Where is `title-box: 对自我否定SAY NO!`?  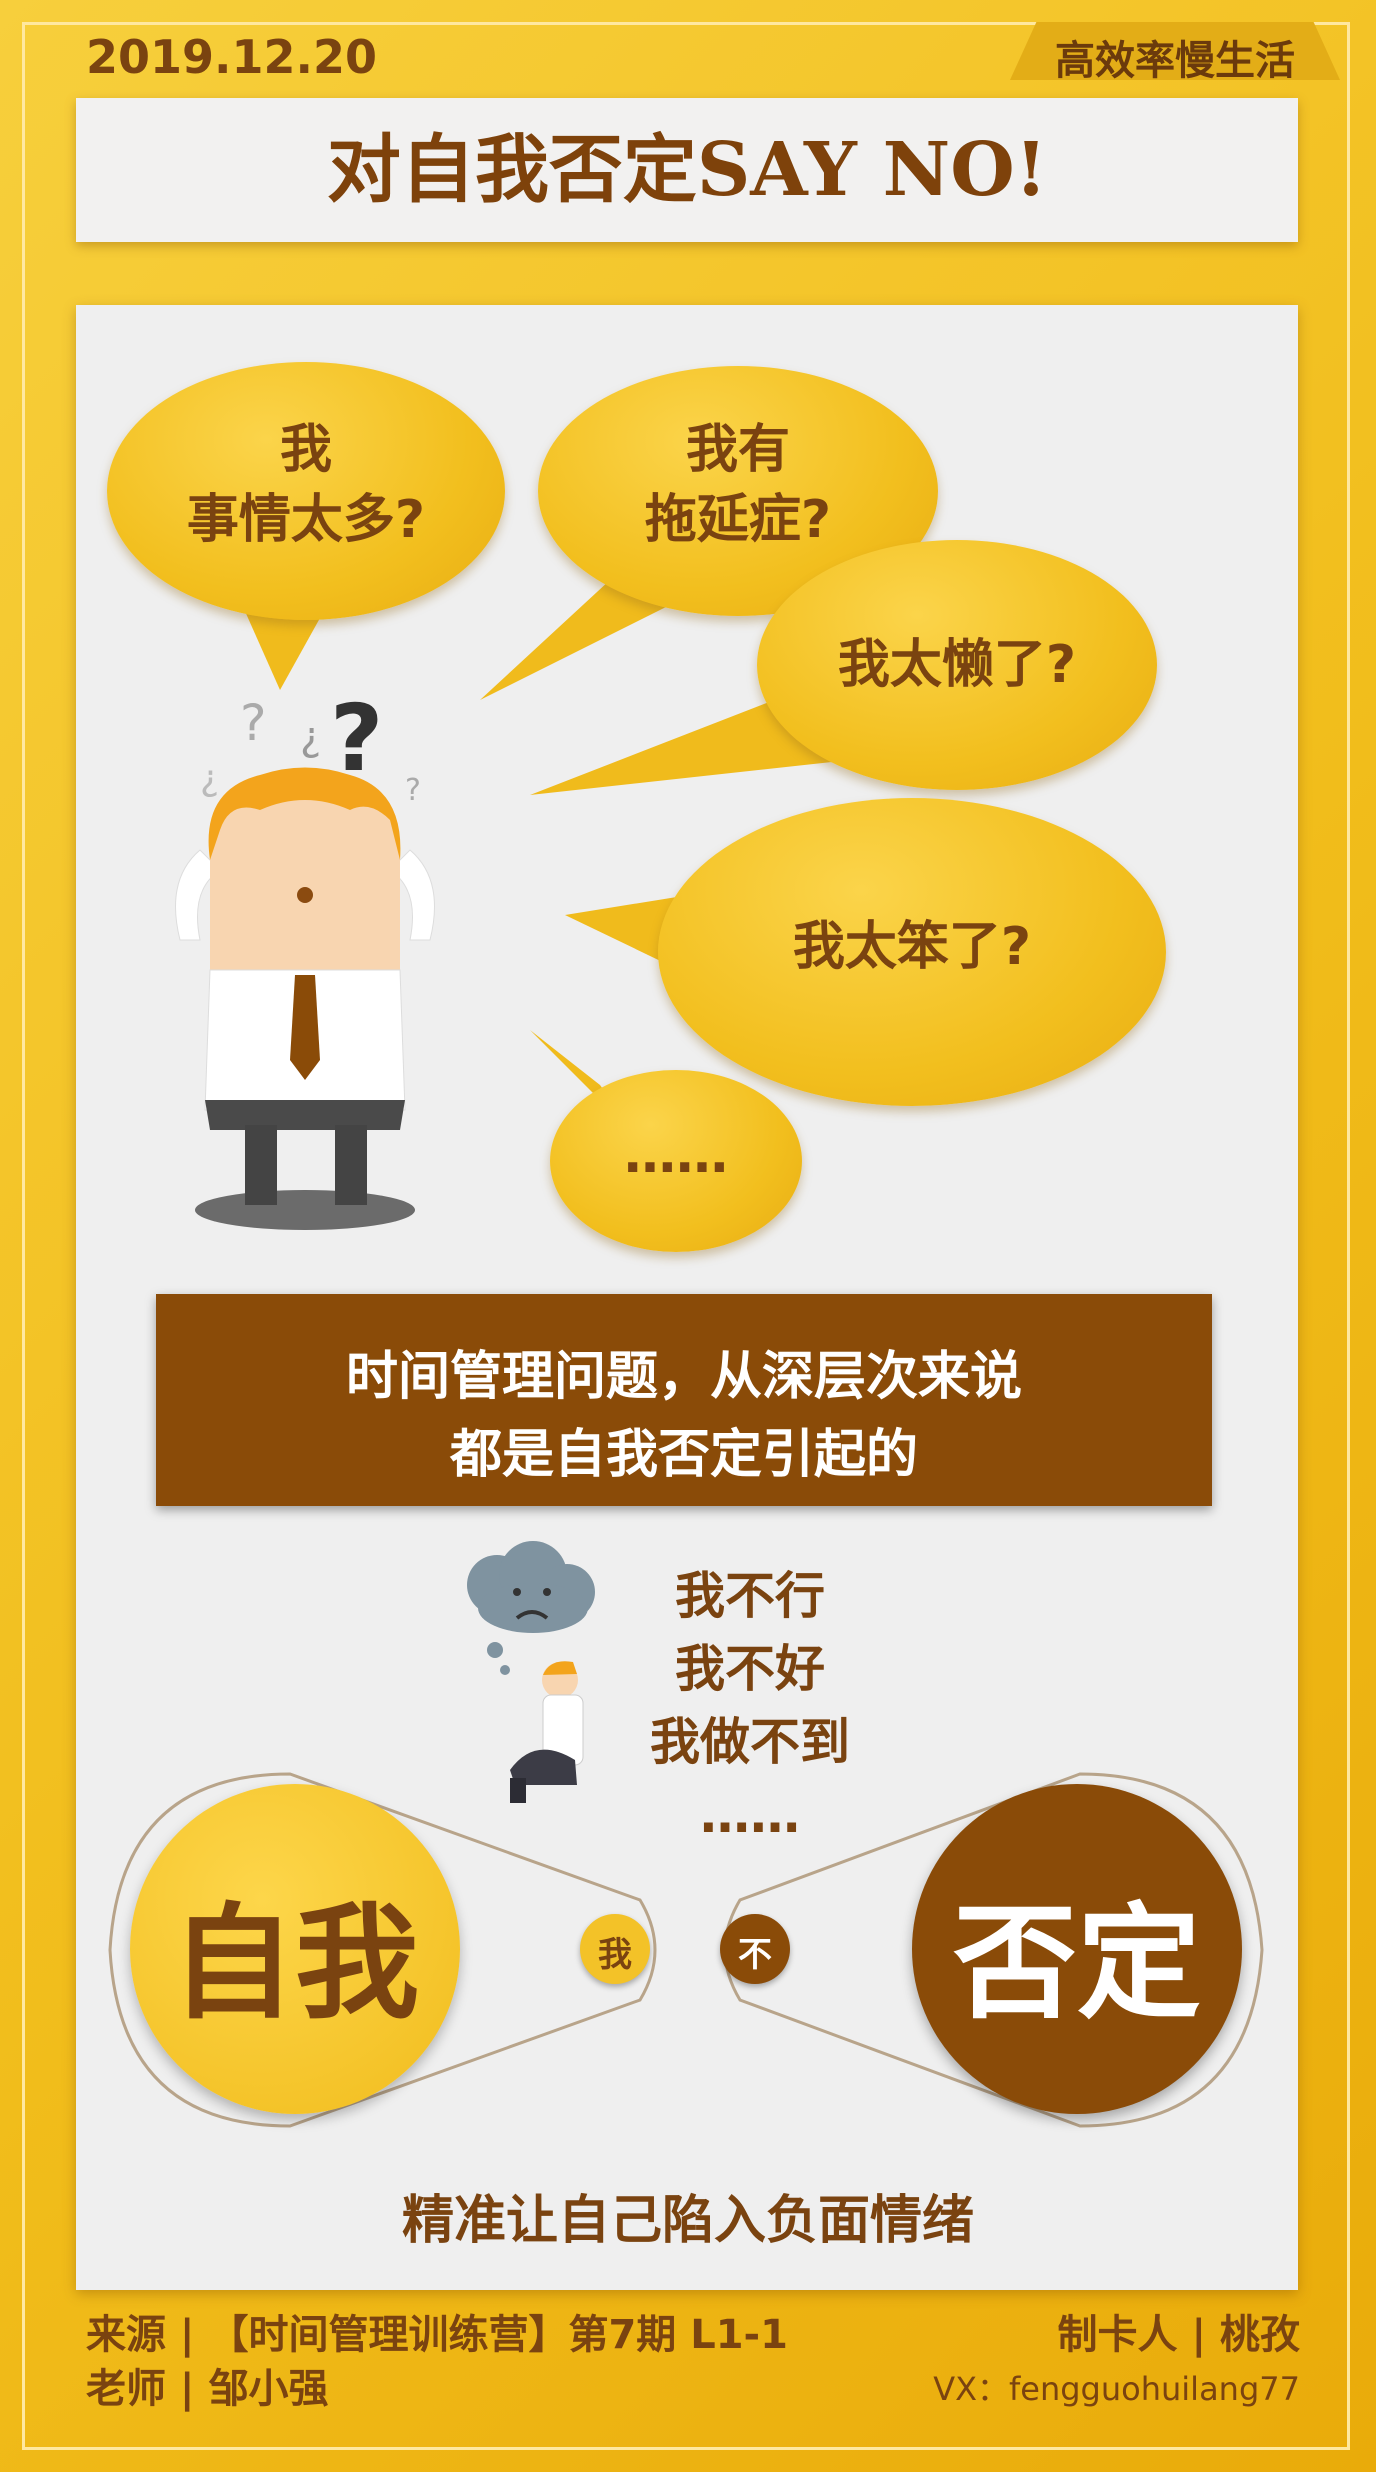
title-box: 对自我否定SAY NO! is located at coordinates (687, 170).